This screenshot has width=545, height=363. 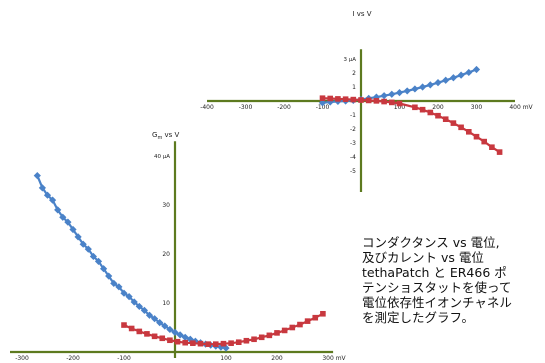 What do you see at coordinates (166, 136) in the screenshot?
I see `chart-title: Gm vs V` at bounding box center [166, 136].